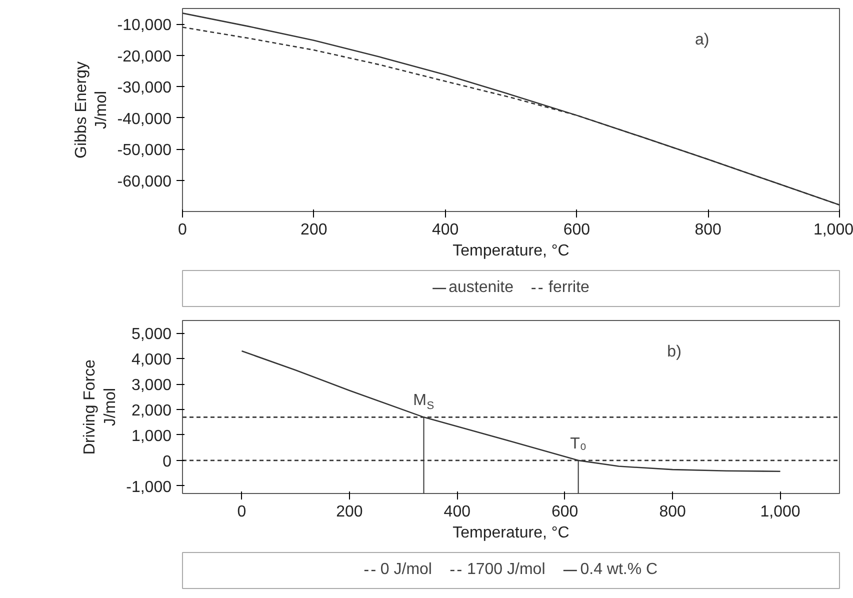  What do you see at coordinates (151, 360) in the screenshot?
I see `y-tick-label: 4,000` at bounding box center [151, 360].